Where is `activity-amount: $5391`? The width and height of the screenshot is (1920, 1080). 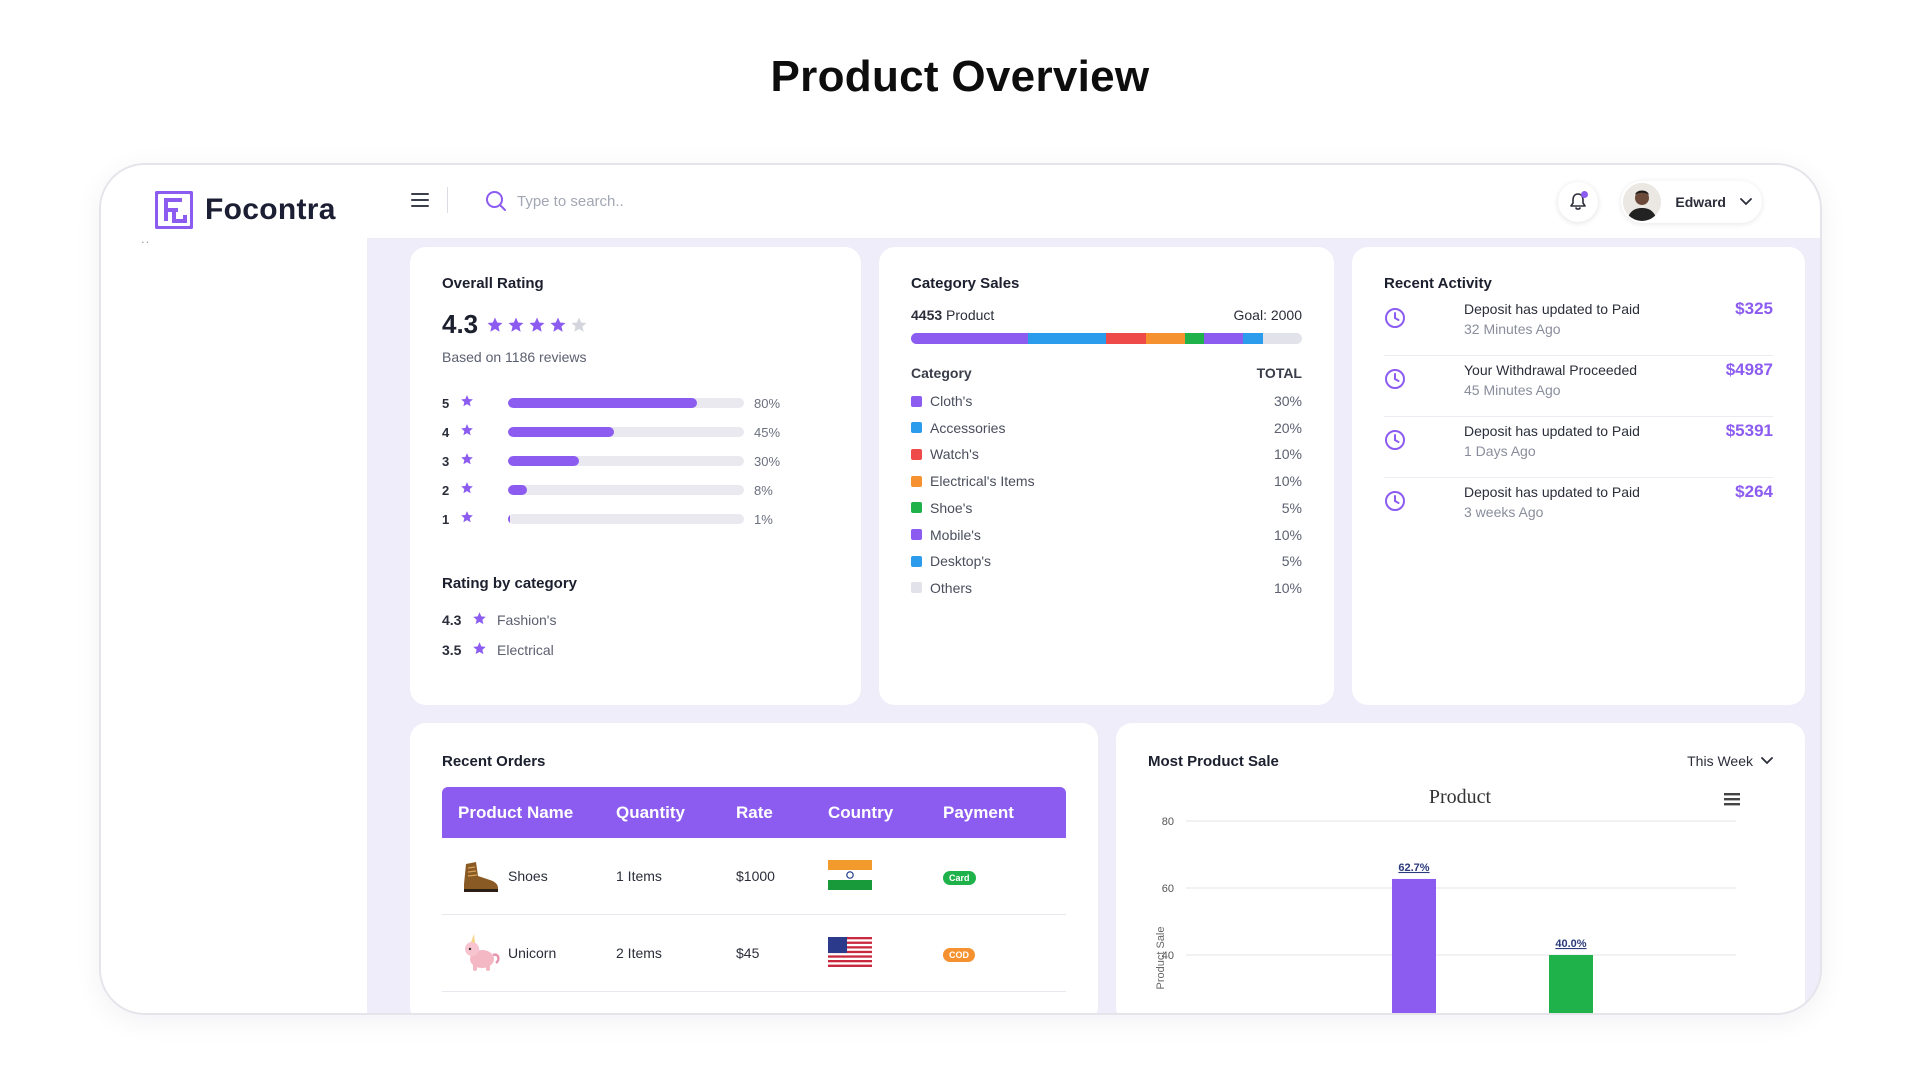
activity-amount: $5391 is located at coordinates (1749, 430).